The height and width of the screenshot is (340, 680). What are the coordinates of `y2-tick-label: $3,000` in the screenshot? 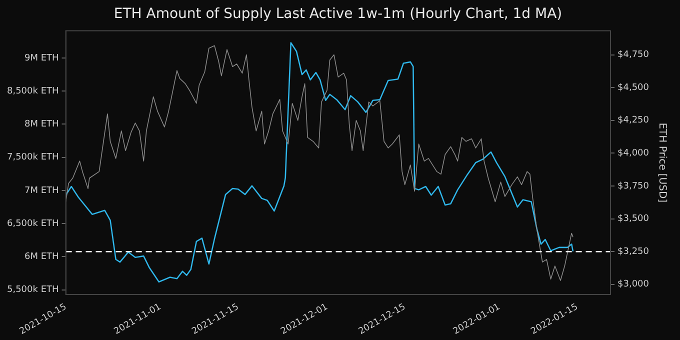 It's located at (634, 285).